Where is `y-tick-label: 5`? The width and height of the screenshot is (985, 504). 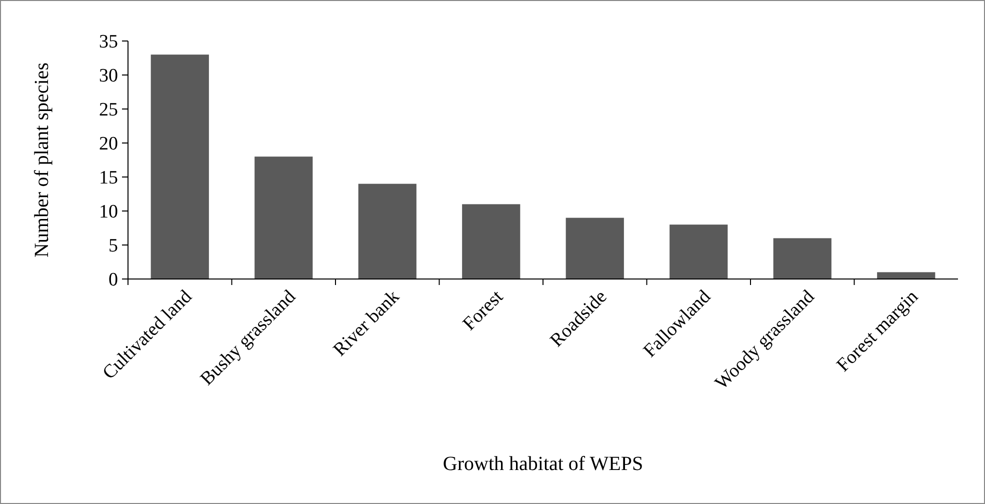
y-tick-label: 5 is located at coordinates (113, 246).